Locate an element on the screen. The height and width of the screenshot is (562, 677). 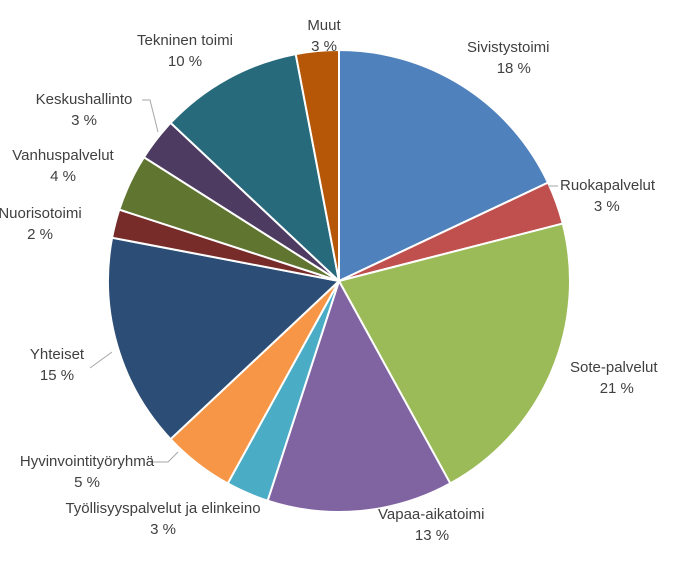
slice-label: Sote-palvelut 21 % is located at coordinates (614, 378).